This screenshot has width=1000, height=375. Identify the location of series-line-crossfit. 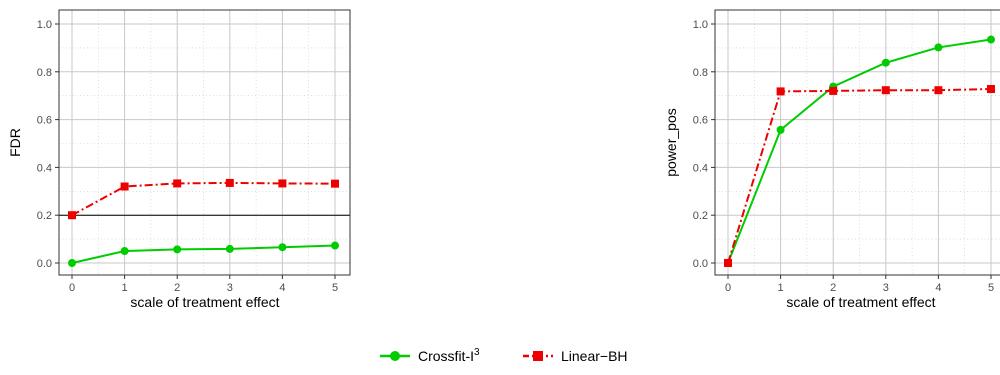
(203, 254).